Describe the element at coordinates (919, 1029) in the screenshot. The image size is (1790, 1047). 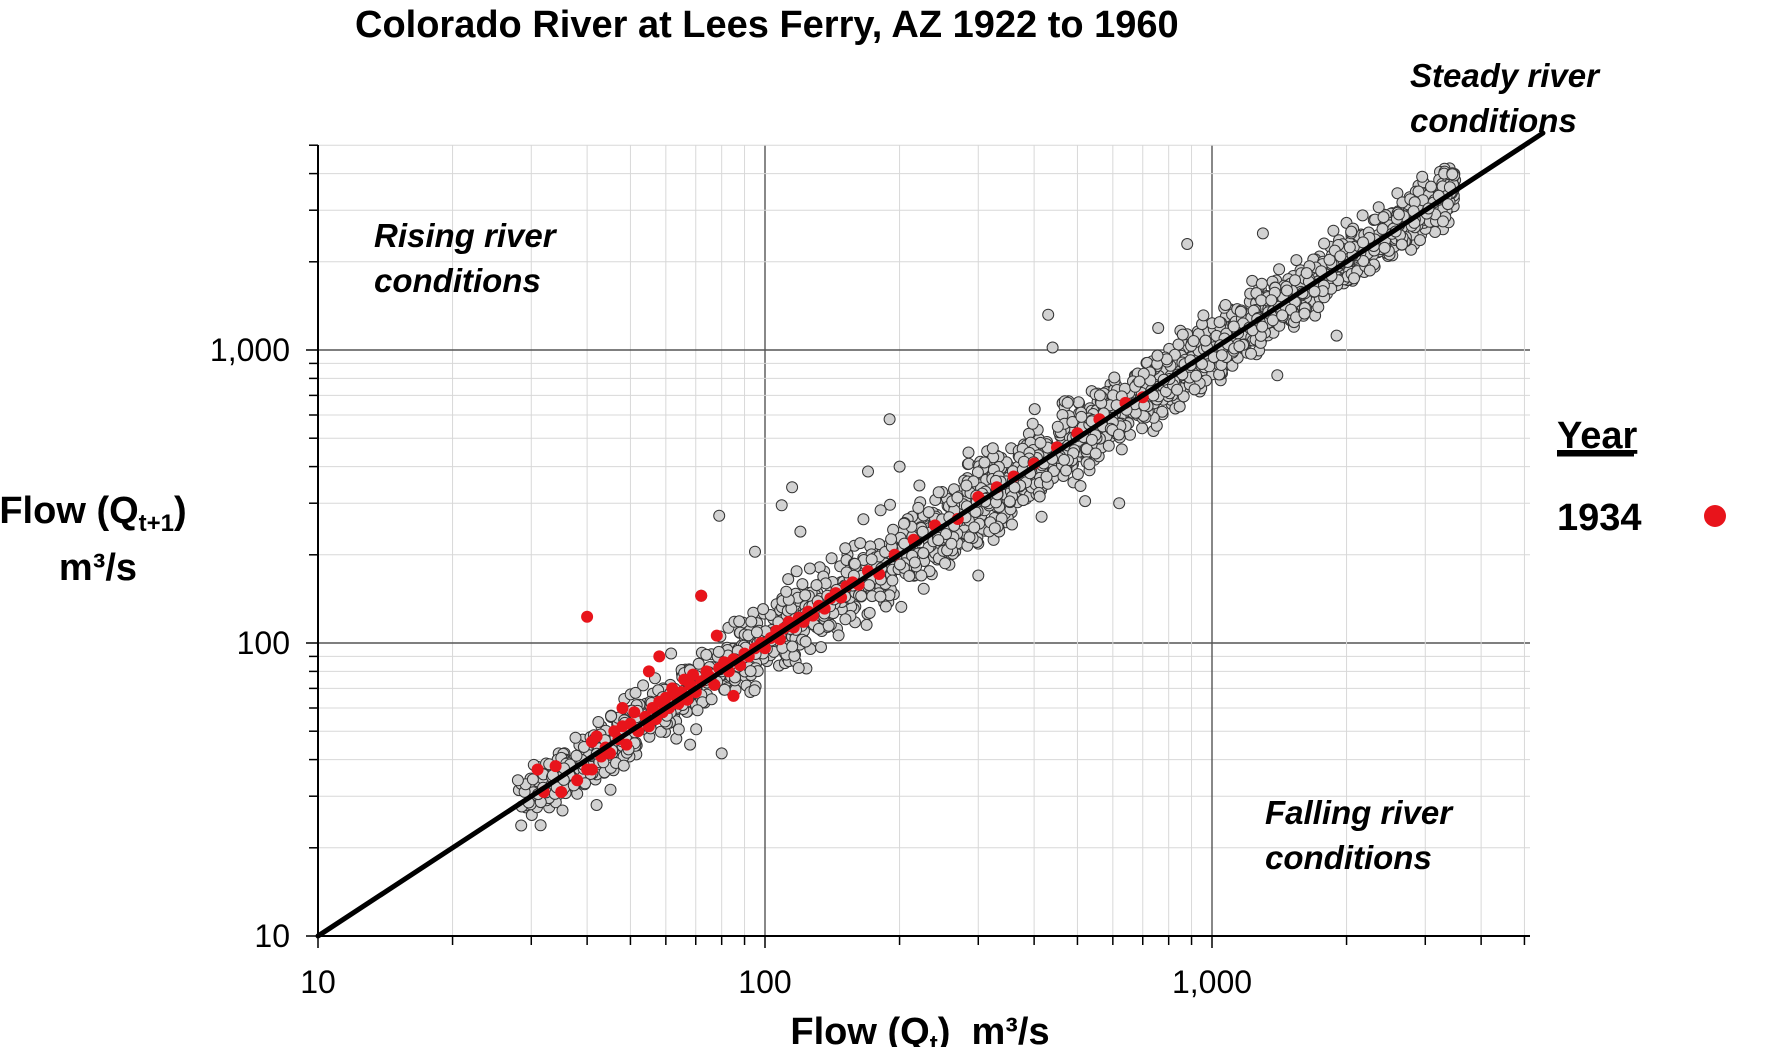
I see `x-axis-title: Flow (Qt) m³/s` at that location.